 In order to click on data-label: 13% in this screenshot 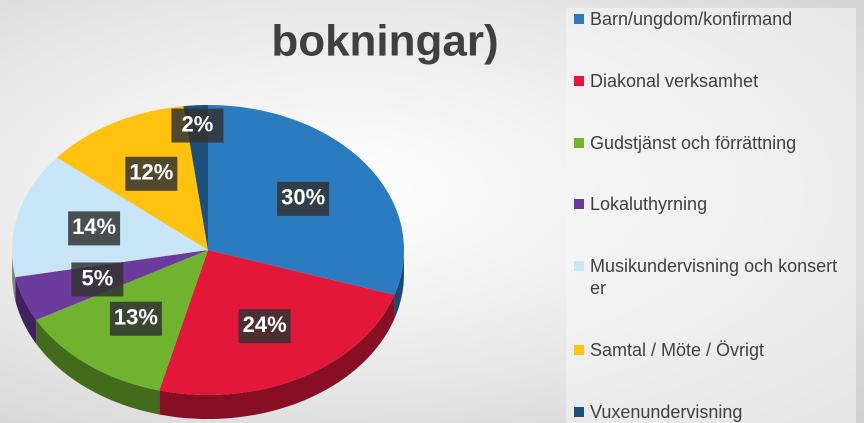, I will do `click(136, 317)`.